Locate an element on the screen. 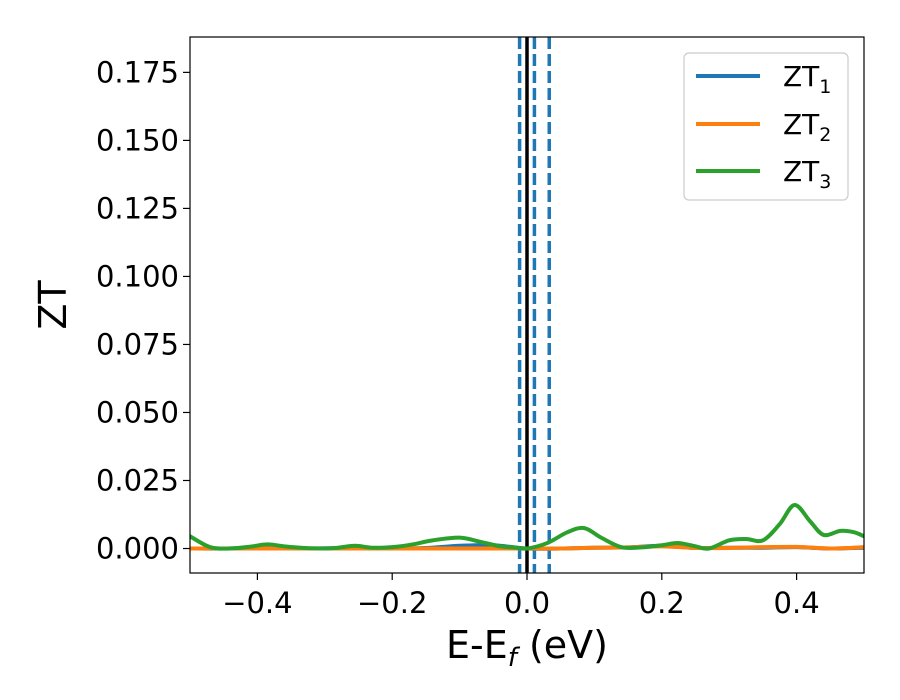 This screenshot has height=700, width=900. vertical-markers is located at coordinates (534, 305).